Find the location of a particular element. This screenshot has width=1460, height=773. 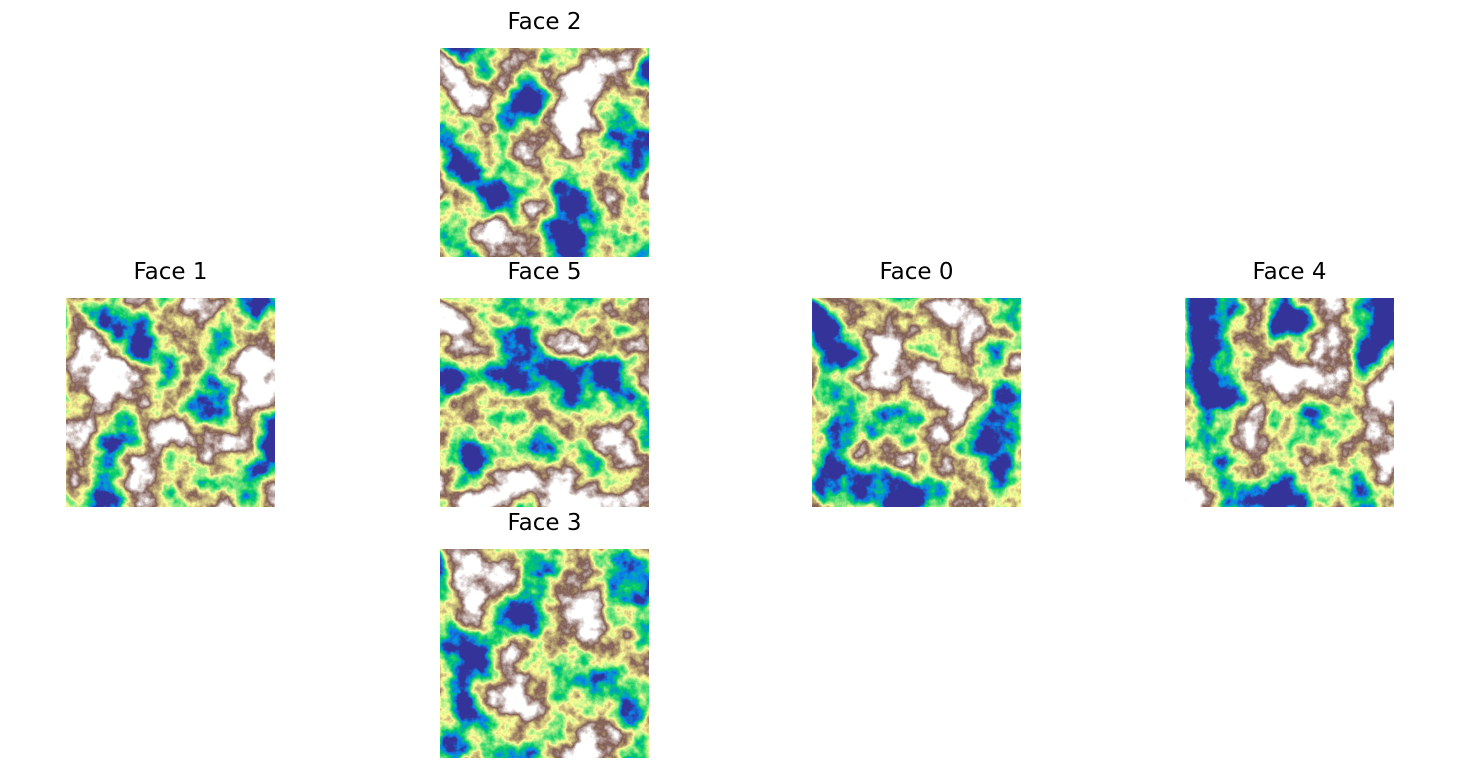

face-3-title: Face 3 is located at coordinates (544, 523).